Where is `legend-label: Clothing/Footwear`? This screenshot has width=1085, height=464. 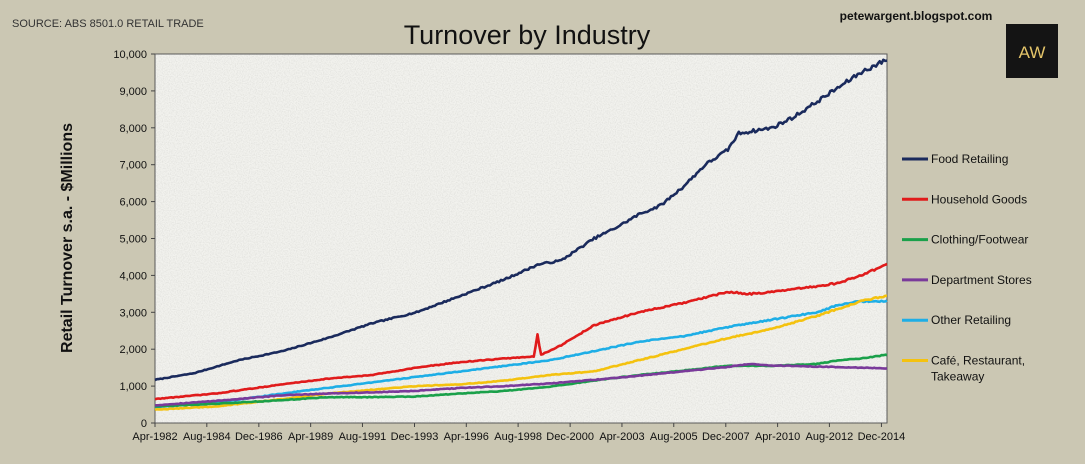
legend-label: Clothing/Footwear is located at coordinates (979, 240).